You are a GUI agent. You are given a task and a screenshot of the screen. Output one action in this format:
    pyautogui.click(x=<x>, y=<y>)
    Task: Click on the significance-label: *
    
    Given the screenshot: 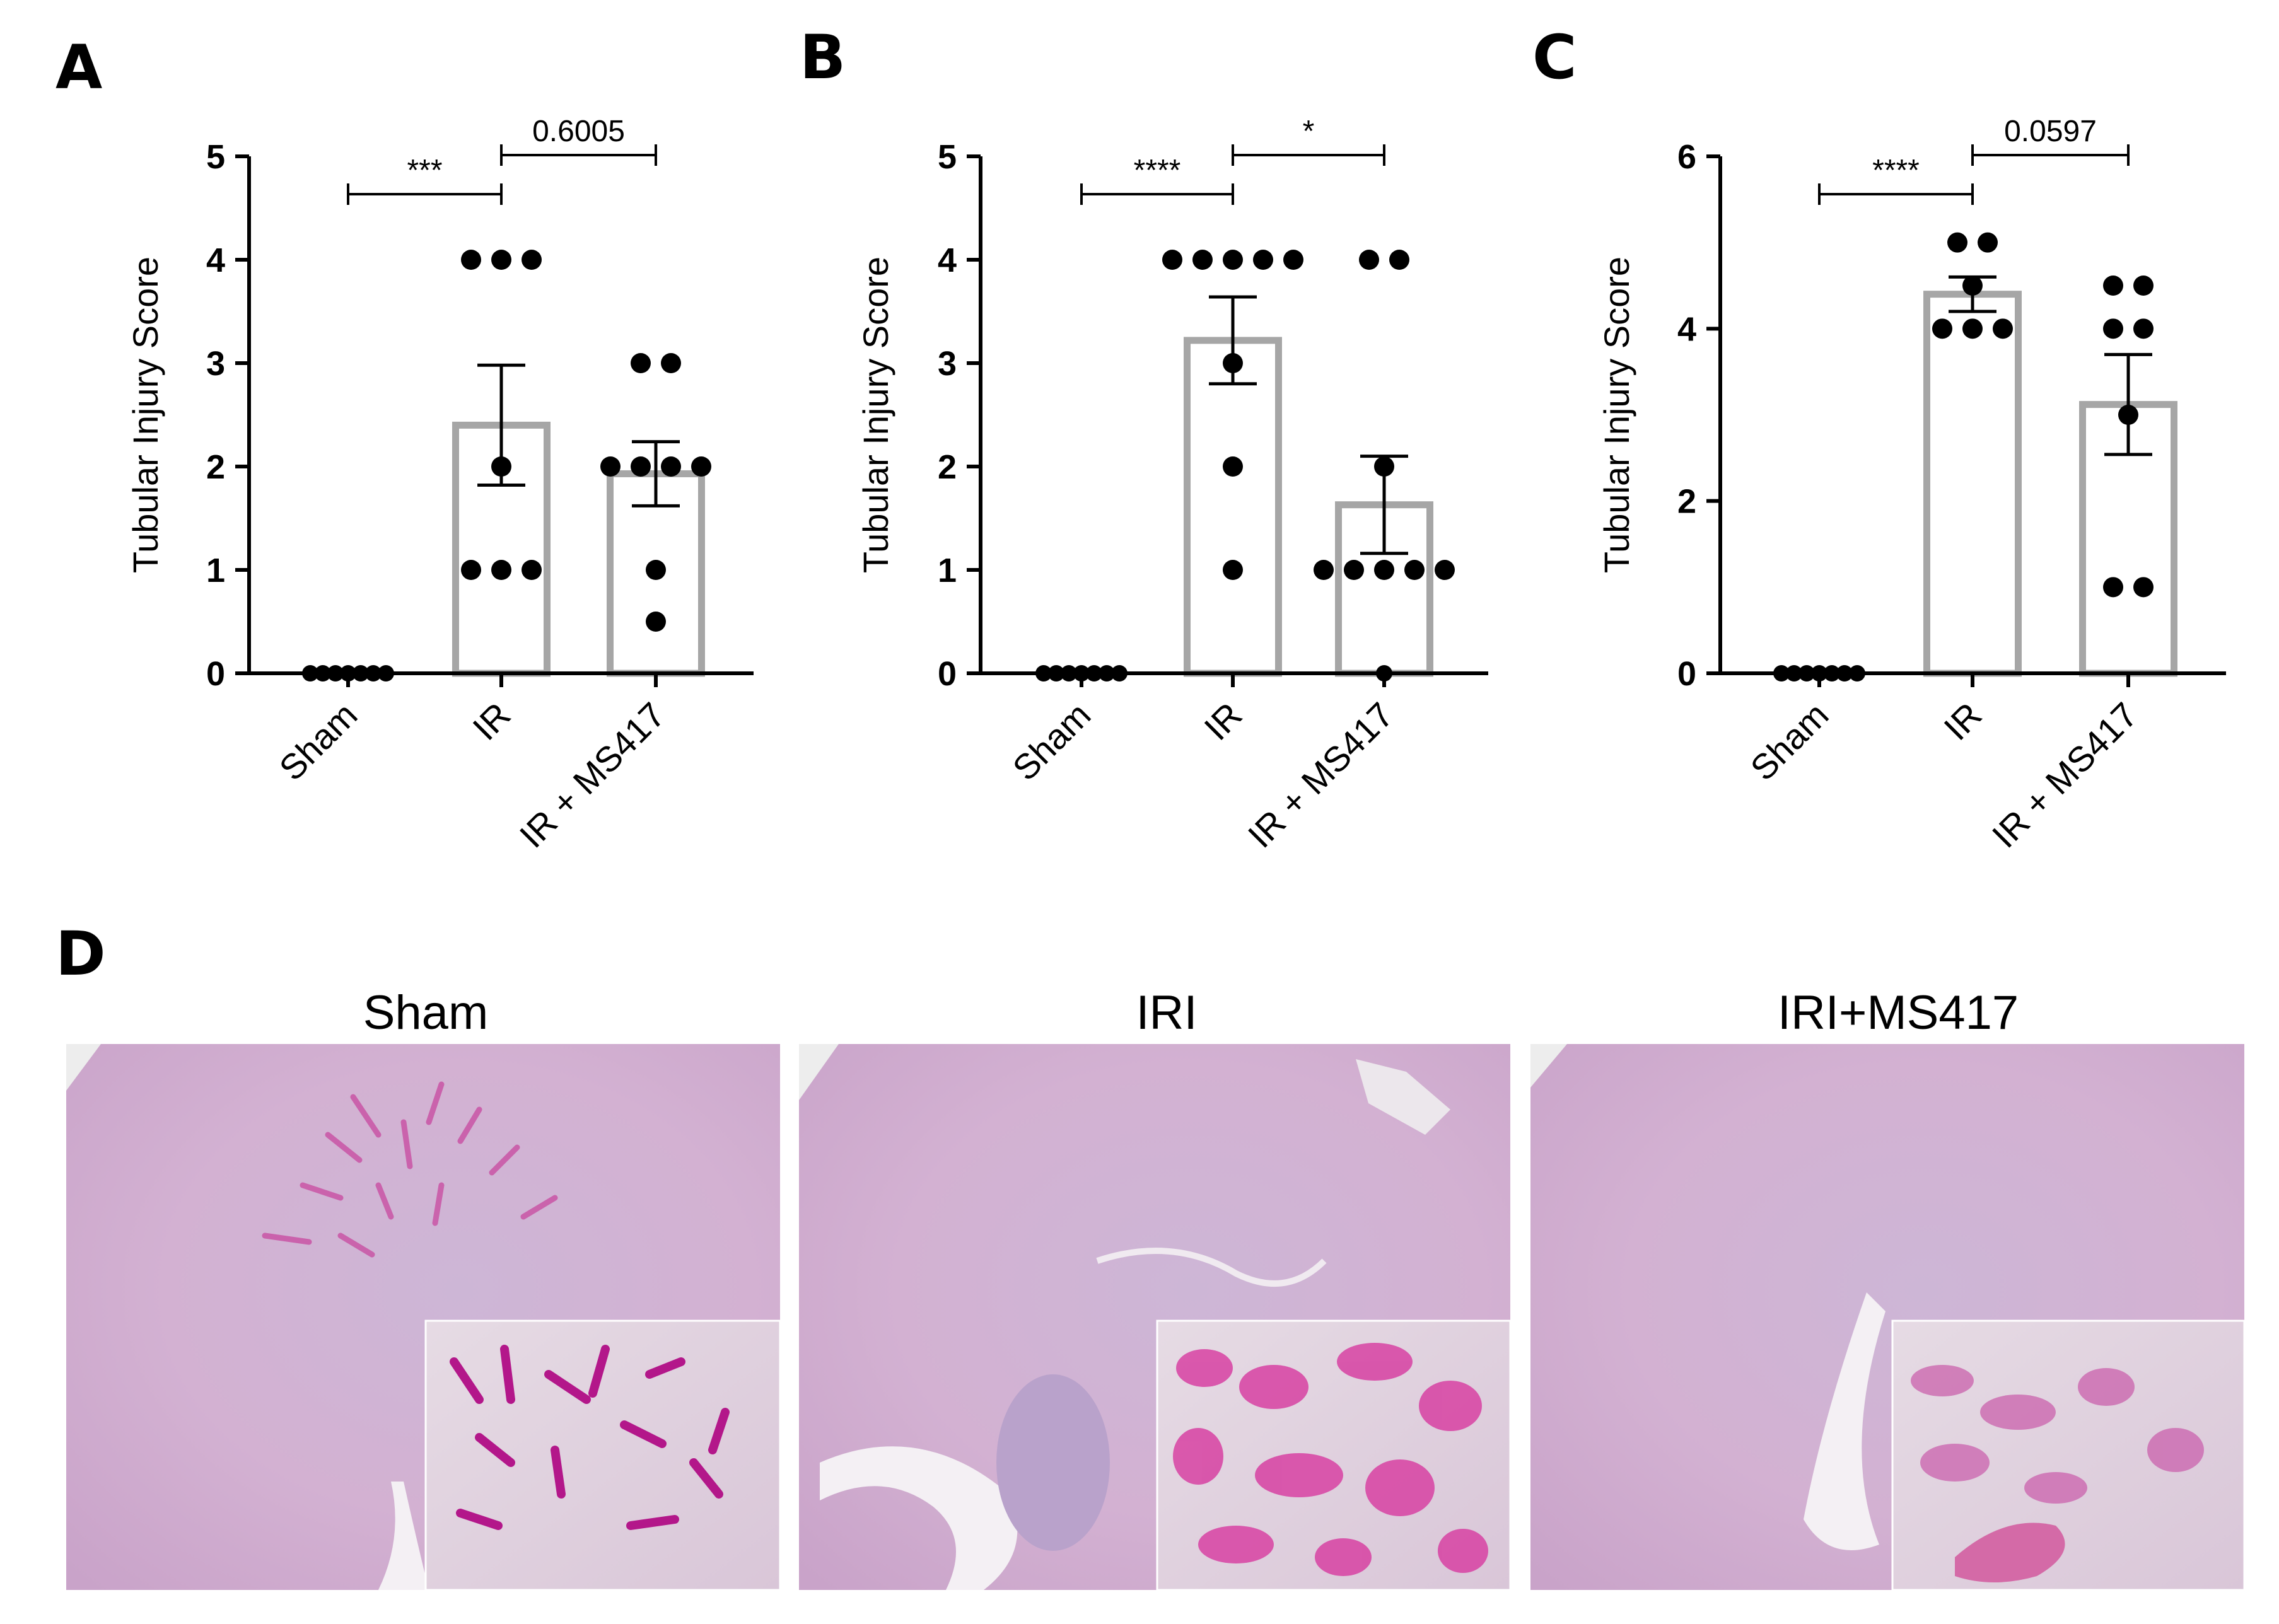 What is the action you would take?
    pyautogui.click(x=1309, y=132)
    